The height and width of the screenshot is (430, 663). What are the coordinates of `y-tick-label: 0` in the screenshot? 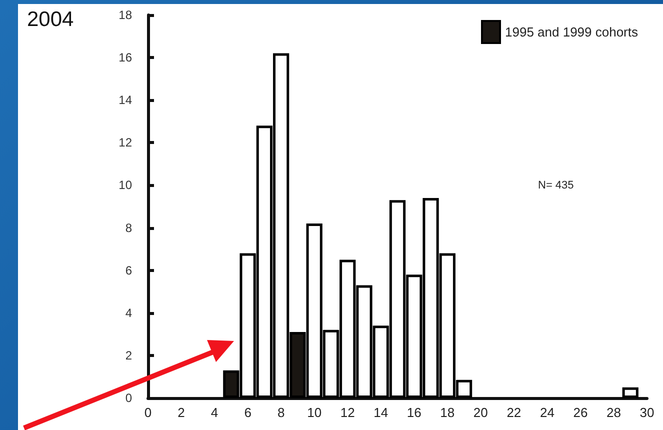 It's located at (128, 398).